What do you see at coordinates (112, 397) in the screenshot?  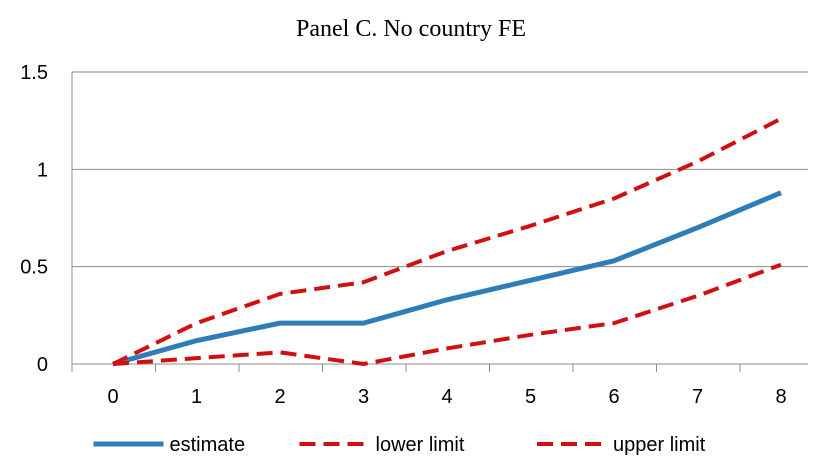 I see `x-tick-label: 0` at bounding box center [112, 397].